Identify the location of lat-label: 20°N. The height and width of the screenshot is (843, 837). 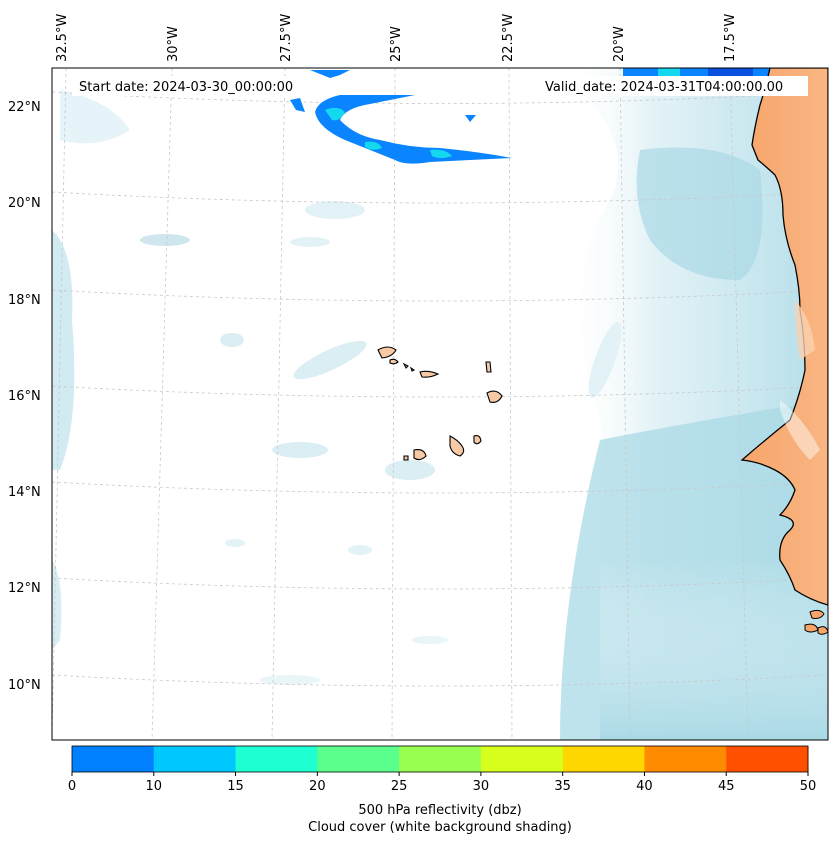
(24, 203).